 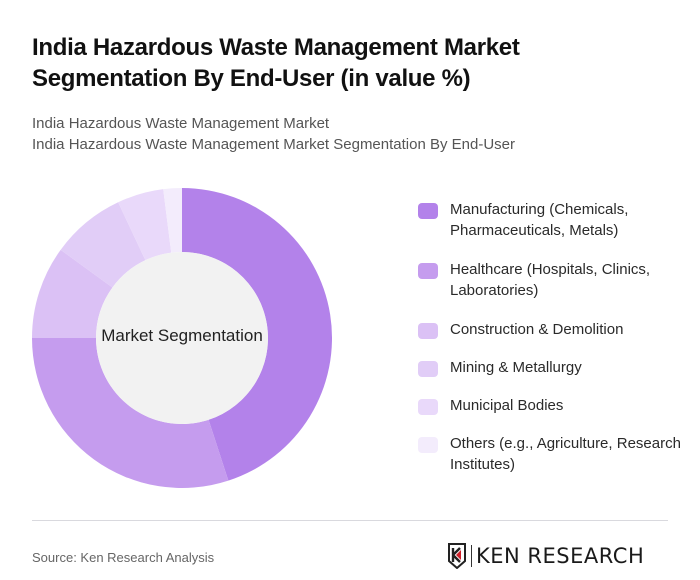 I want to click on donut-hole, so click(x=182, y=338).